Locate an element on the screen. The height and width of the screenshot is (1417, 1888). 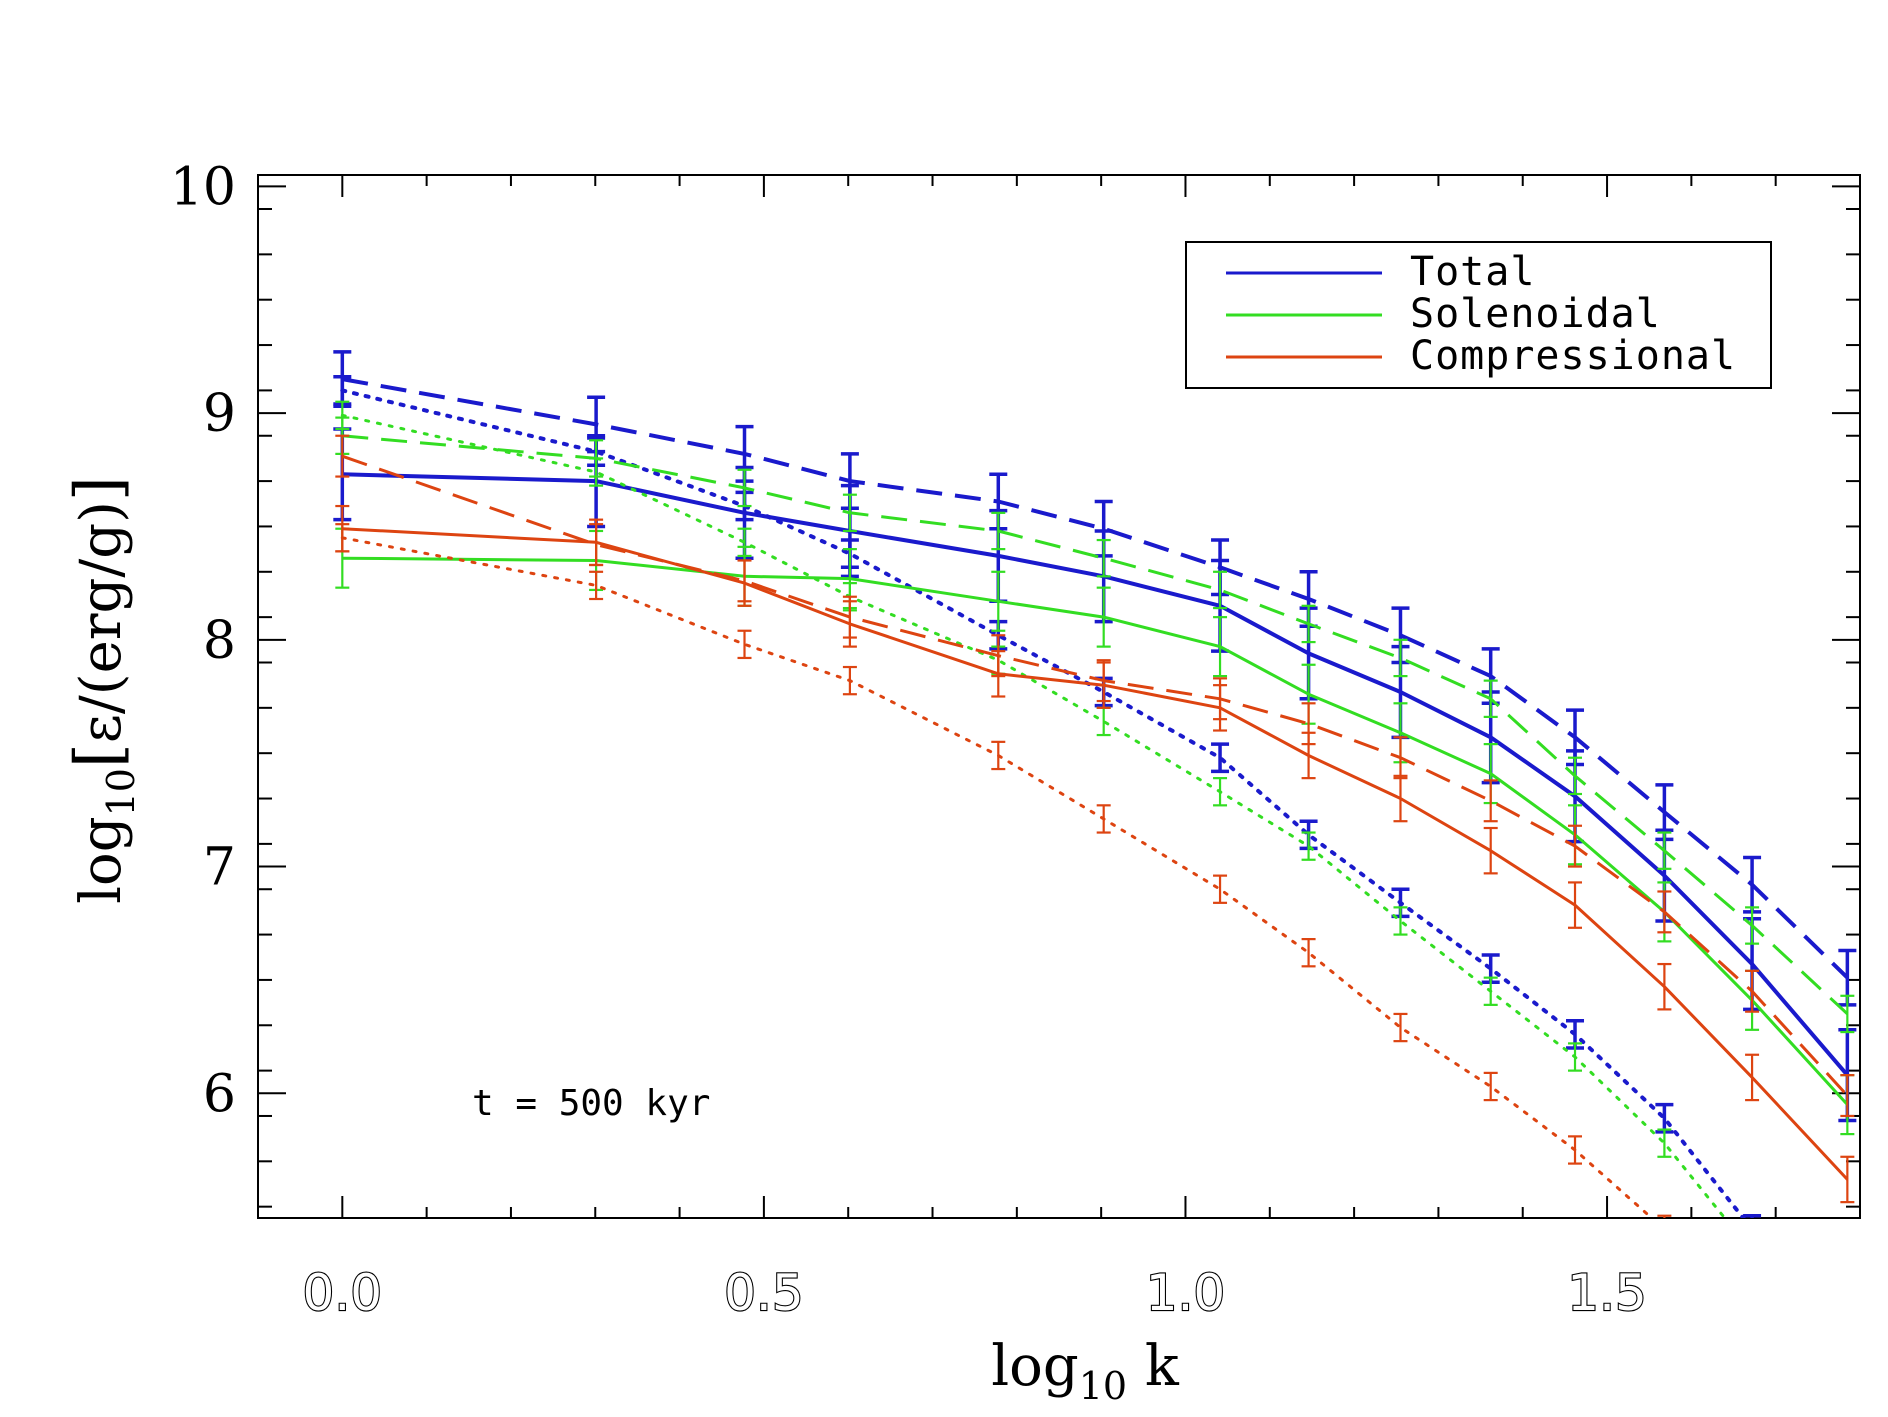
y-tick-label-1: 7 is located at coordinates (219, 868).